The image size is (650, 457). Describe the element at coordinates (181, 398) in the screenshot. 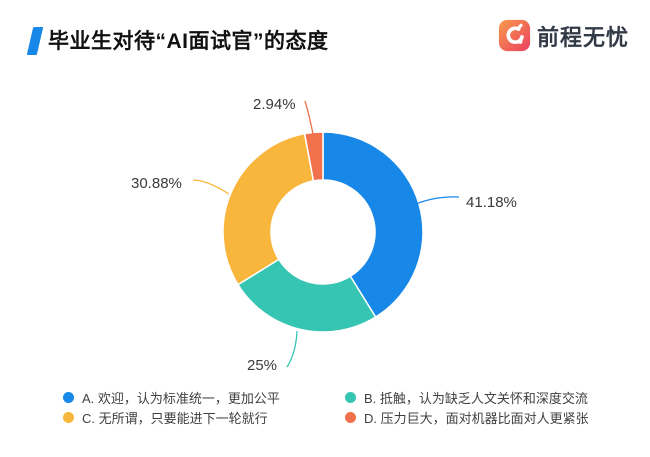

I see `legend-label-a: A. 欢迎，认为标准统一，更加公平` at that location.